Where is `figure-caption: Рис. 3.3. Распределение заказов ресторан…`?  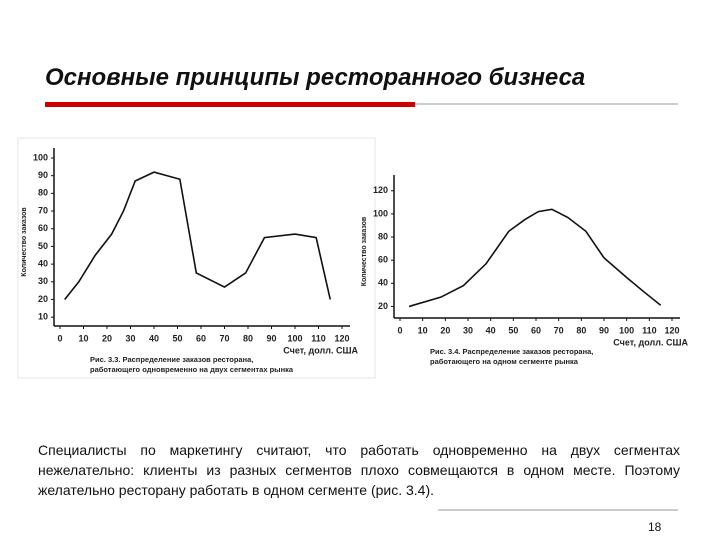 figure-caption: Рис. 3.3. Распределение заказов ресторан… is located at coordinates (171, 359).